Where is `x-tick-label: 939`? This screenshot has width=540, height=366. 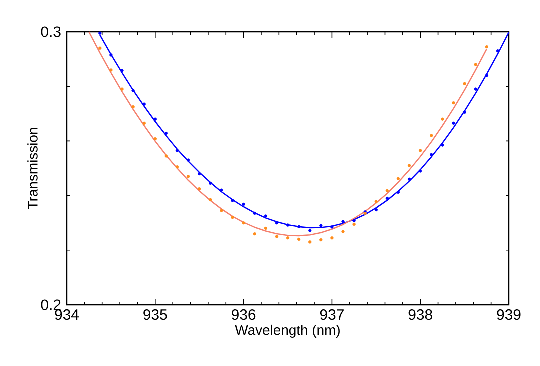
x-tick-label: 939 is located at coordinates (509, 315).